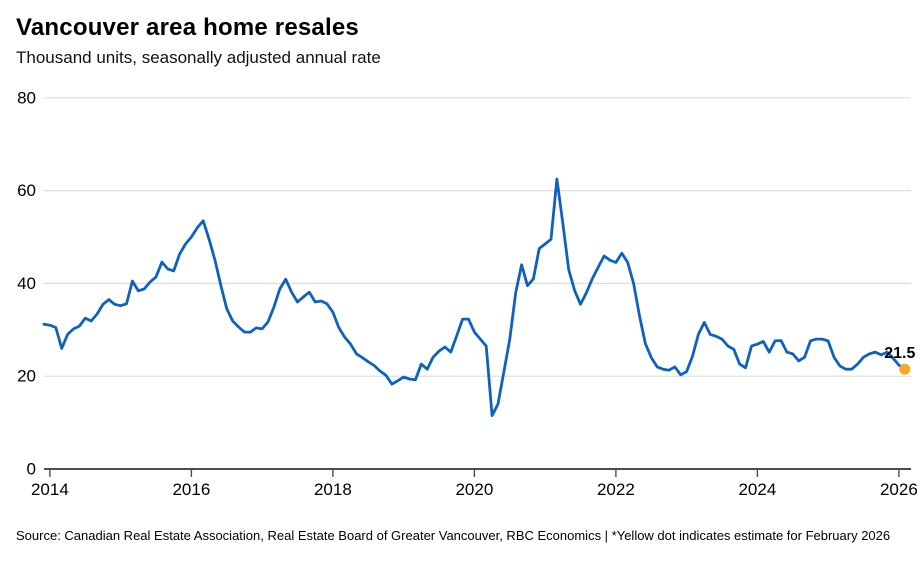 The height and width of the screenshot is (561, 924). What do you see at coordinates (899, 353) in the screenshot?
I see `estimate-value-label: 21.5` at bounding box center [899, 353].